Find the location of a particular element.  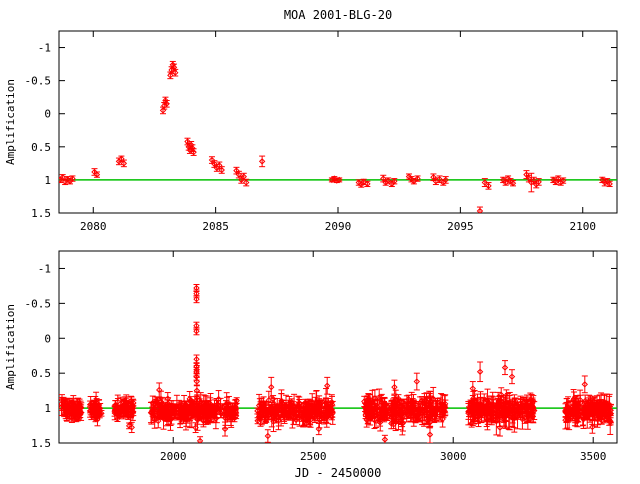

y-axis-label-bottom: Amplification is located at coordinates (10, 347).